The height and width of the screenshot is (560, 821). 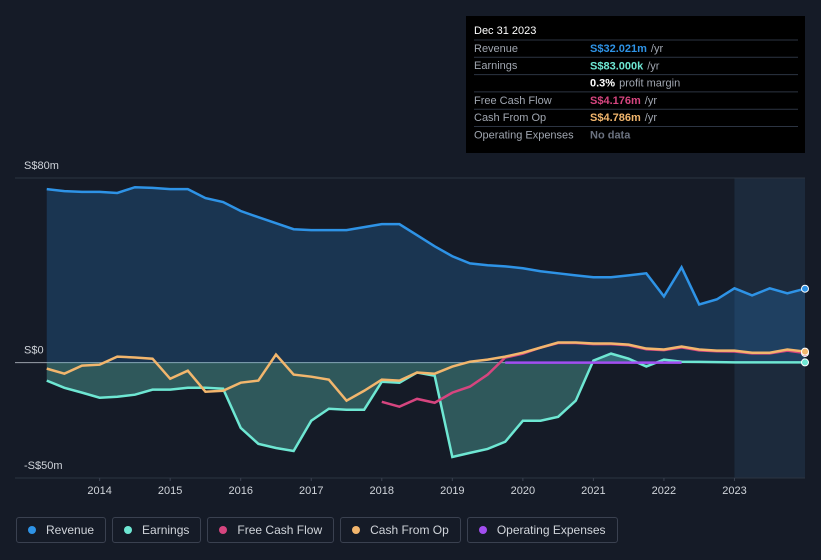 I want to click on tooltip-value-text: S$83.000k, so click(x=617, y=66).